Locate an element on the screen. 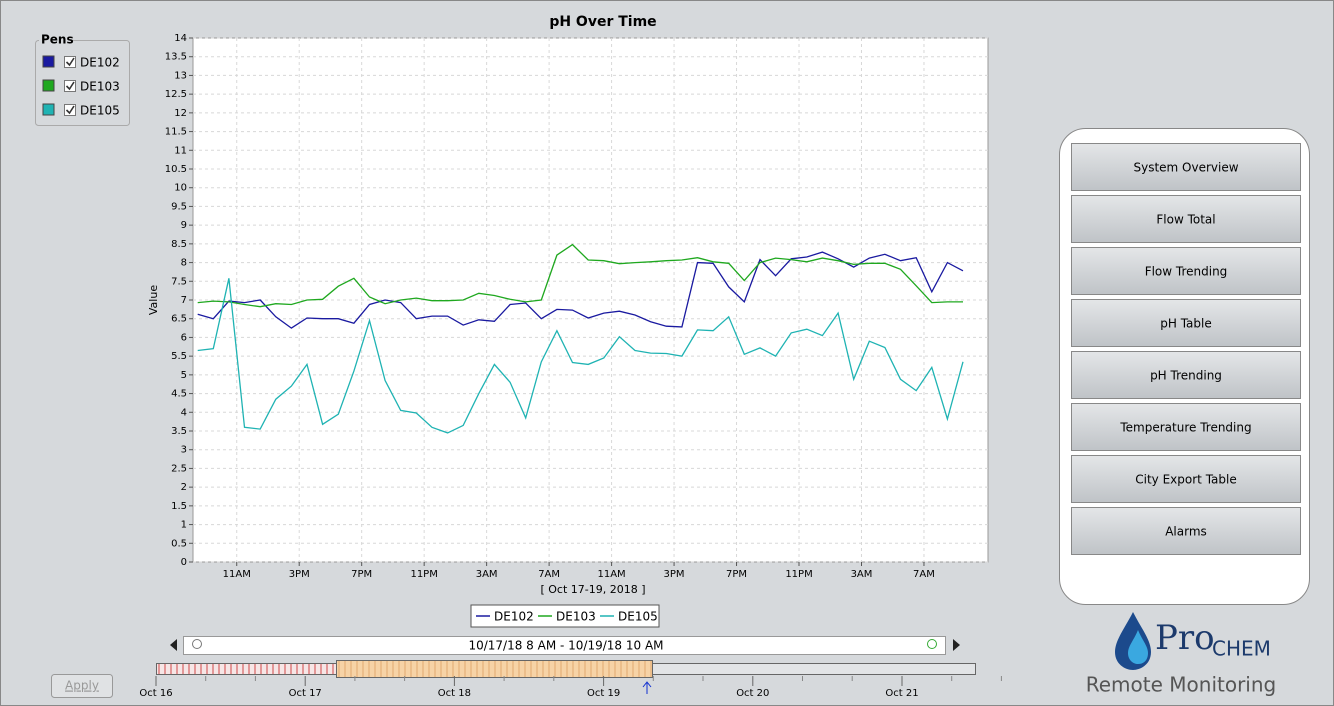 This screenshot has width=1334, height=706. y-tick-label: 3 is located at coordinates (184, 450).